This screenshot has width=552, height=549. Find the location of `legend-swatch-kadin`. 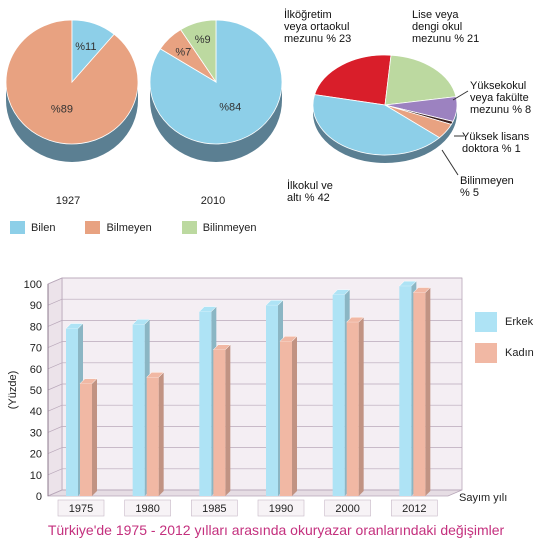

legend-swatch-kadin is located at coordinates (486, 353).